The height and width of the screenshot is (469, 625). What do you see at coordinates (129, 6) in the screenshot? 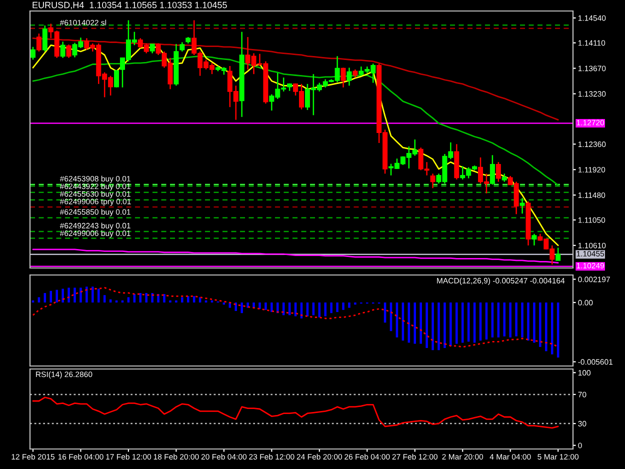
I see `chart-title: EURUSD,H4 1.10354 1.10565 1.10353 1.10455` at bounding box center [129, 6].